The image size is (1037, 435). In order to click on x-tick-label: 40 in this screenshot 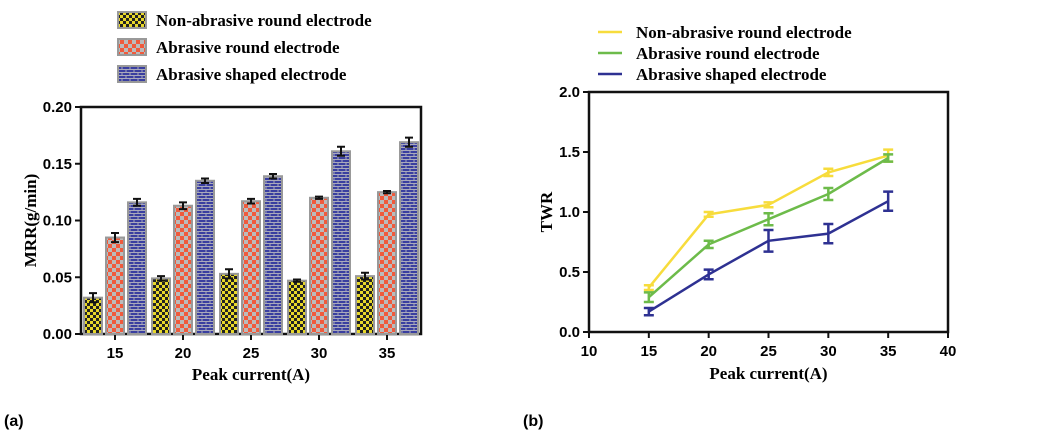, I will do `click(948, 351)`.